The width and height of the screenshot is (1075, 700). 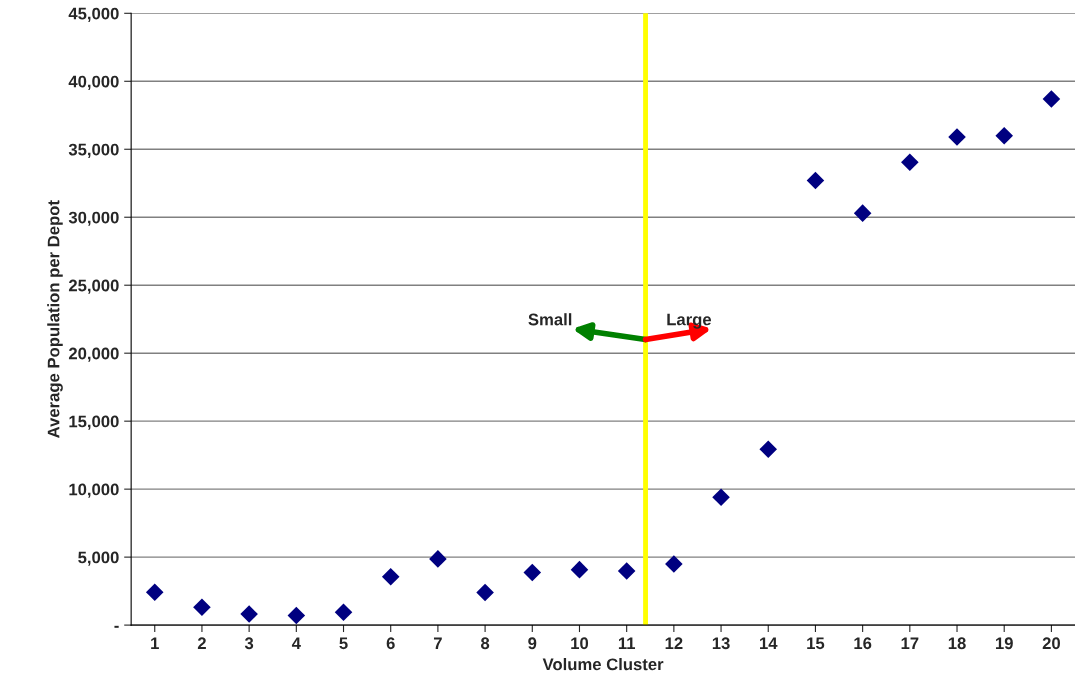 What do you see at coordinates (93, 286) in the screenshot?
I see `y-tick-label: 25,000` at bounding box center [93, 286].